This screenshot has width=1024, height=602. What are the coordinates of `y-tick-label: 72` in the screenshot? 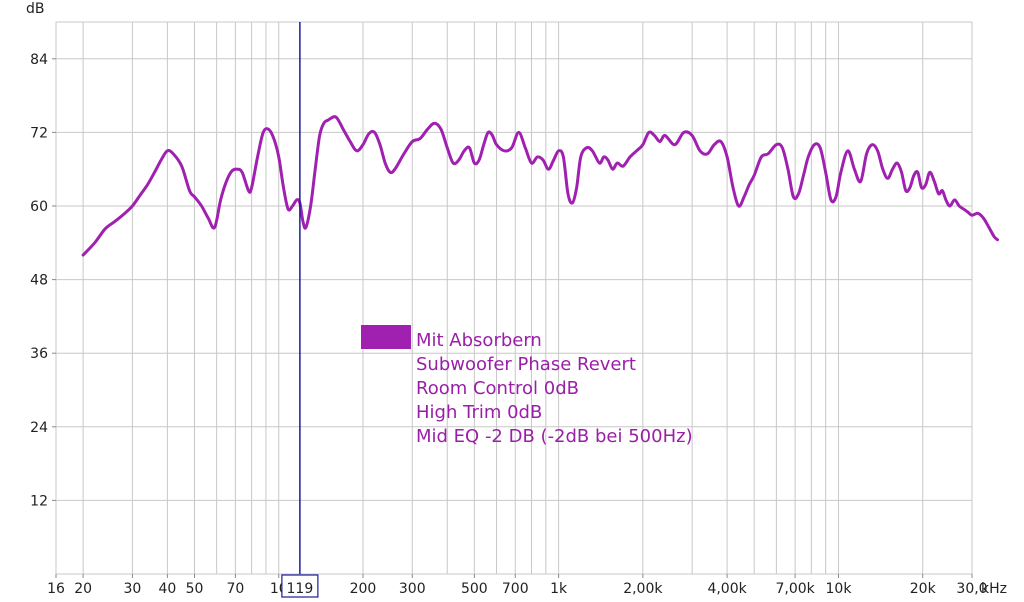 It's located at (39, 133).